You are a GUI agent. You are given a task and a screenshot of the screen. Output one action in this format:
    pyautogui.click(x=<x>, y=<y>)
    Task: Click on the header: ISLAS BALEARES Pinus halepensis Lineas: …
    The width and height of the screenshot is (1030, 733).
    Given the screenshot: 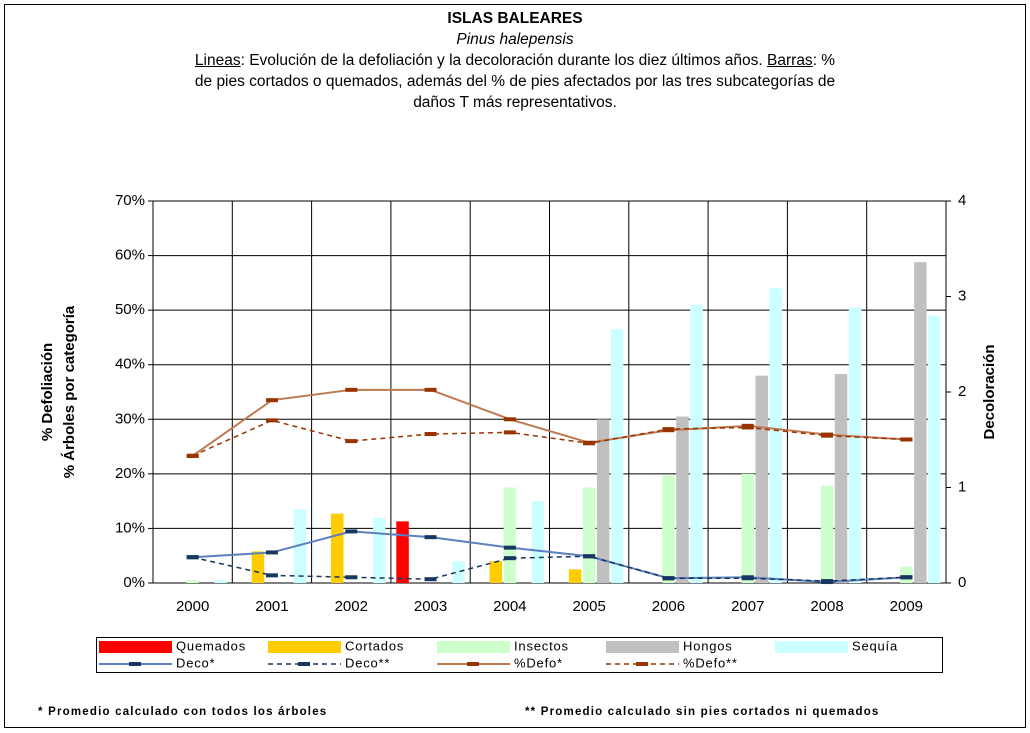 What is the action you would take?
    pyautogui.click(x=515, y=60)
    